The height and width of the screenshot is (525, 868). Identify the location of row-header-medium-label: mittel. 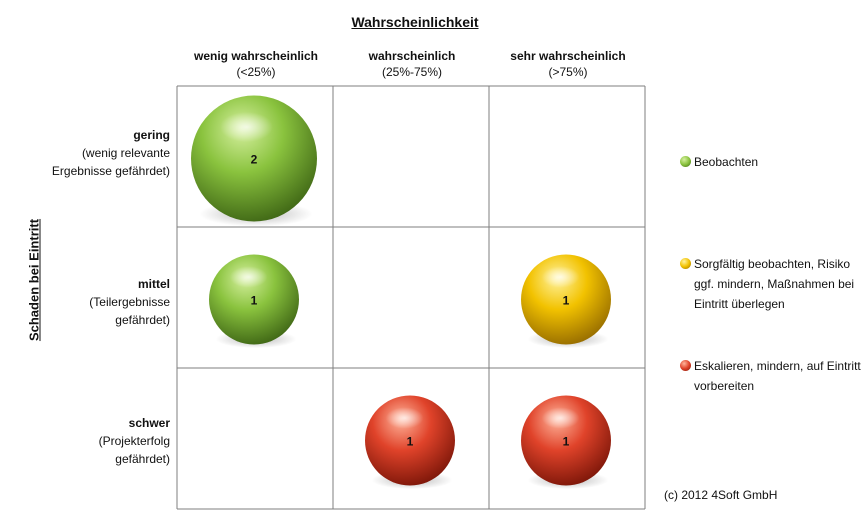
(153, 284).